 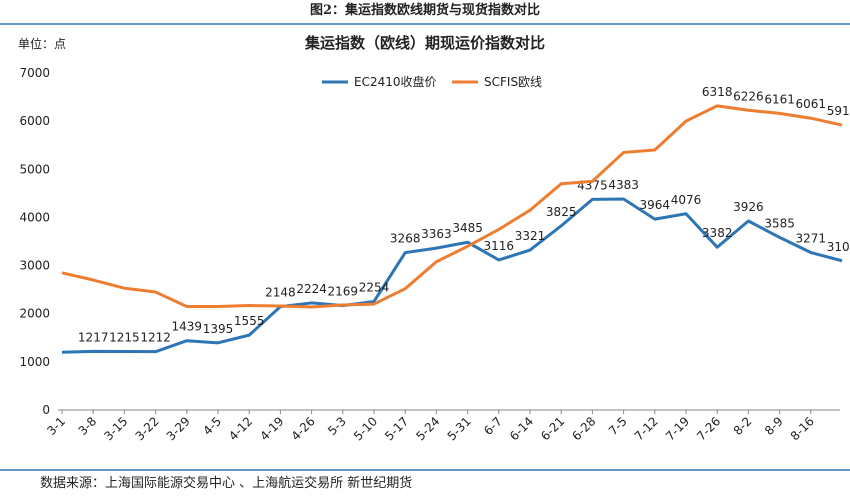 What do you see at coordinates (405, 239) in the screenshot?
I see `data-label: 3268` at bounding box center [405, 239].